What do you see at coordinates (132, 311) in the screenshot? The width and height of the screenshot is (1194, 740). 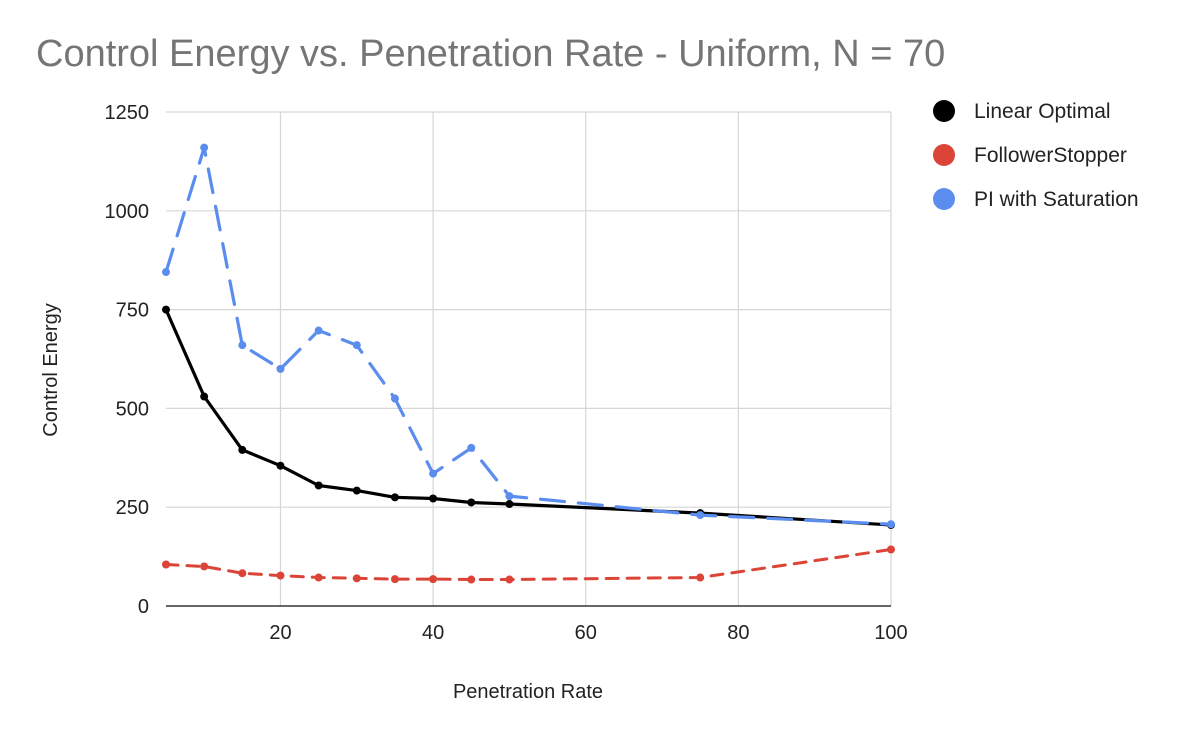 I see `y-tick-label: 750` at bounding box center [132, 311].